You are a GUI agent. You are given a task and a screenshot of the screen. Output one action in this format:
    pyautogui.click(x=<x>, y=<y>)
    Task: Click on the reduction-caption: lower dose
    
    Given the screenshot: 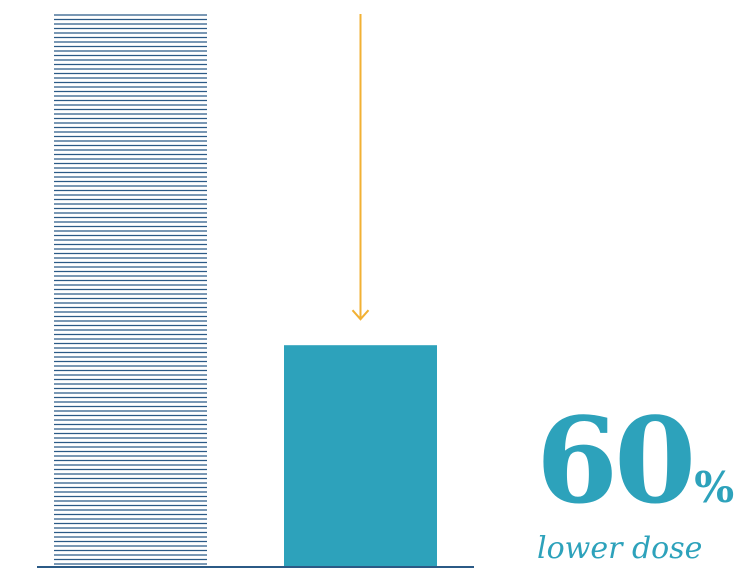 What is the action you would take?
    pyautogui.click(x=620, y=548)
    